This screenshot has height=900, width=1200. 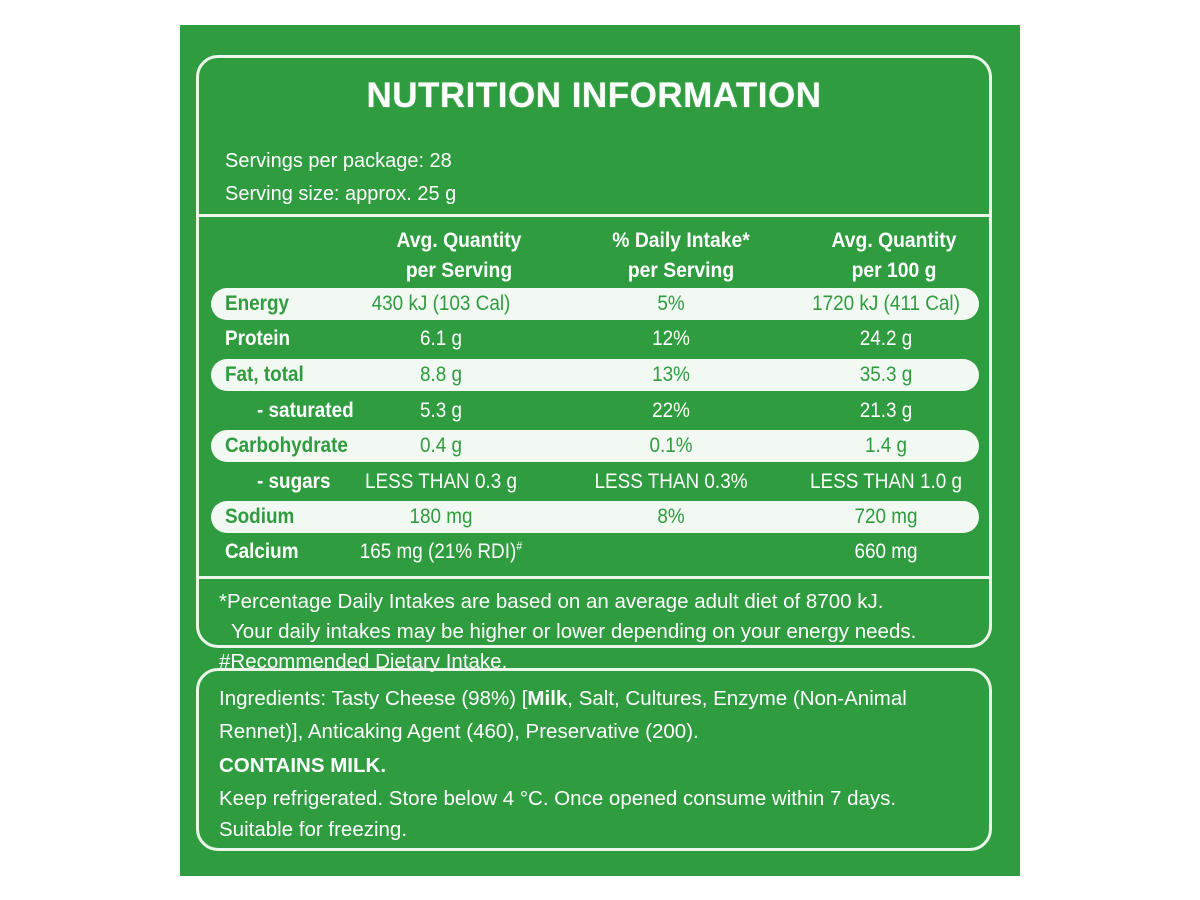 I want to click on per-100g-value: 35.3 g, so click(x=886, y=374).